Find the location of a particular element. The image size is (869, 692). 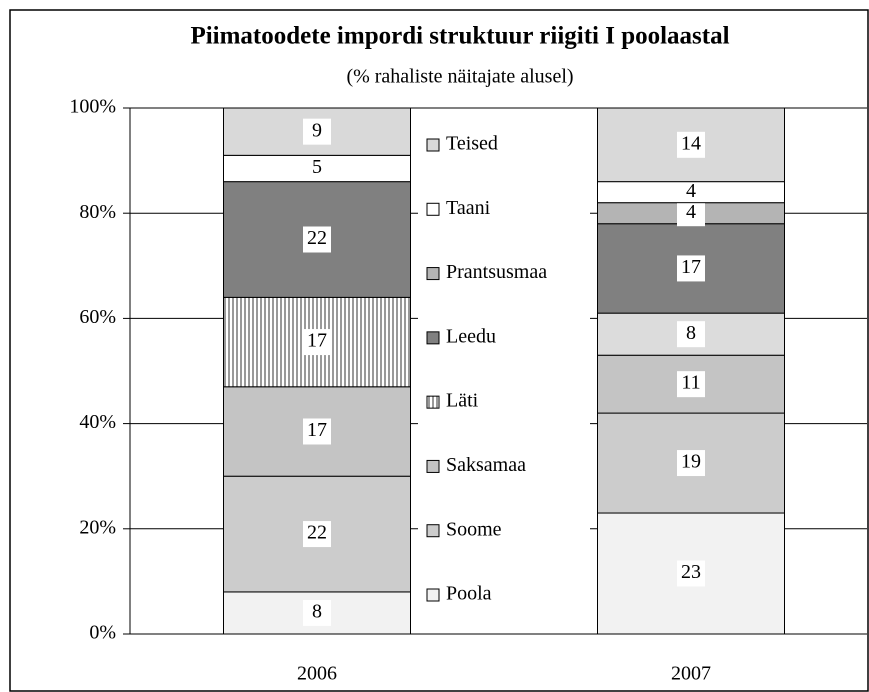

y-tick-label: 80% is located at coordinates (97, 212).